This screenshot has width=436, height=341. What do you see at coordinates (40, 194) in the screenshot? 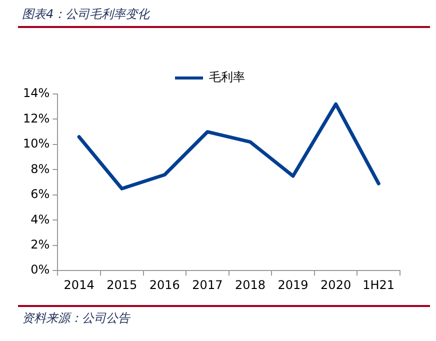
I see `y-tick-label: 6%` at bounding box center [40, 194].